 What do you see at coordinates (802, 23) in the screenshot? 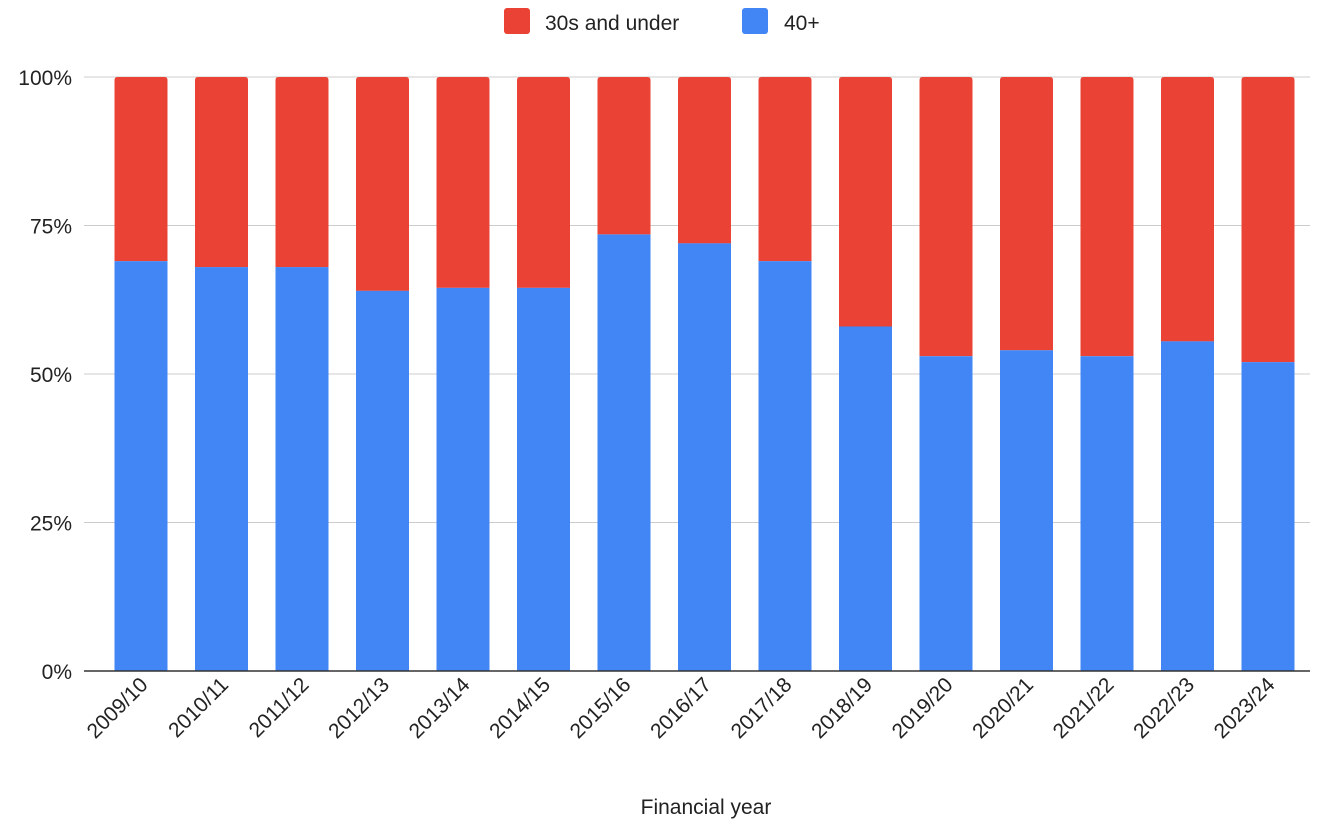
I see `legend-label-40-plus: 40+` at bounding box center [802, 23].